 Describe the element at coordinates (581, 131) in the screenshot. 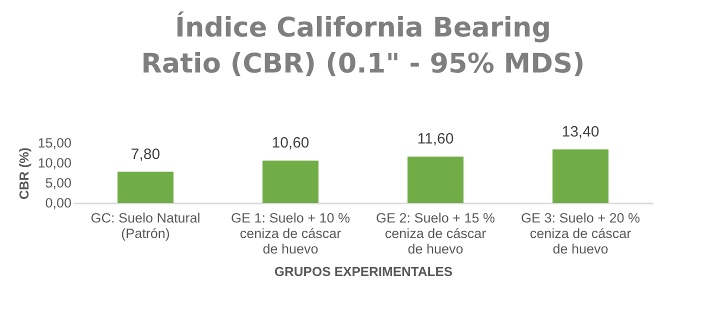

I see `data-label: 13,40` at that location.